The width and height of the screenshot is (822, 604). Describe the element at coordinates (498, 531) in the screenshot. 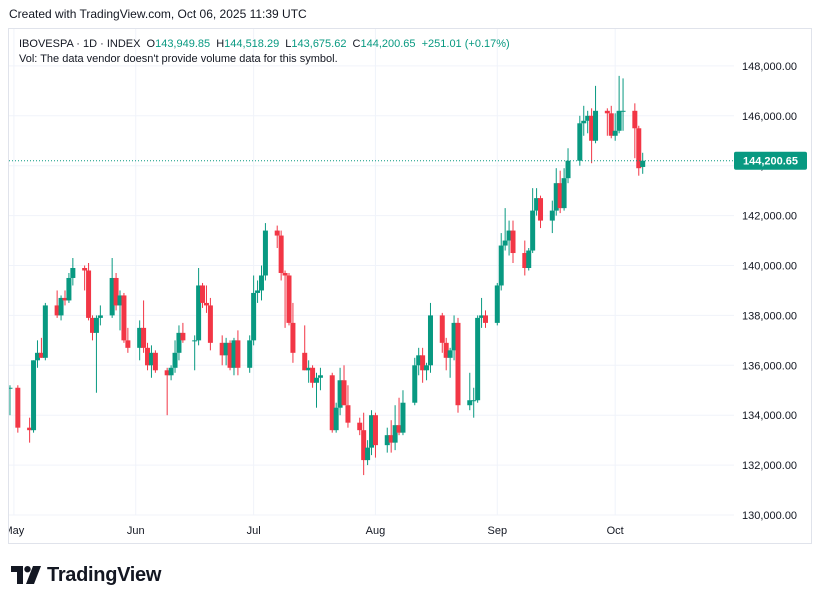

I see `x-tick-label: Sep` at that location.